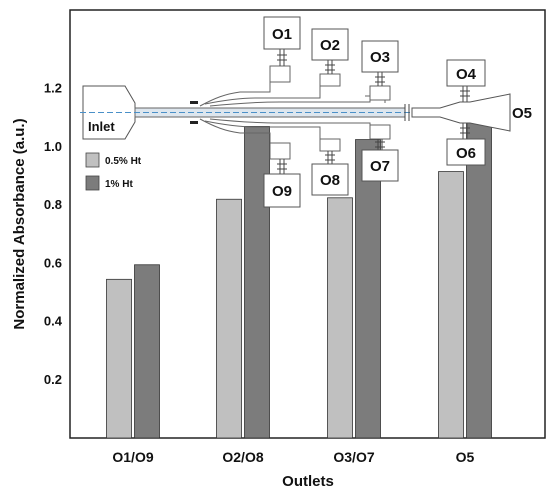 This screenshot has width=550, height=492. I want to click on outlet-label-o6: O6, so click(466, 153).